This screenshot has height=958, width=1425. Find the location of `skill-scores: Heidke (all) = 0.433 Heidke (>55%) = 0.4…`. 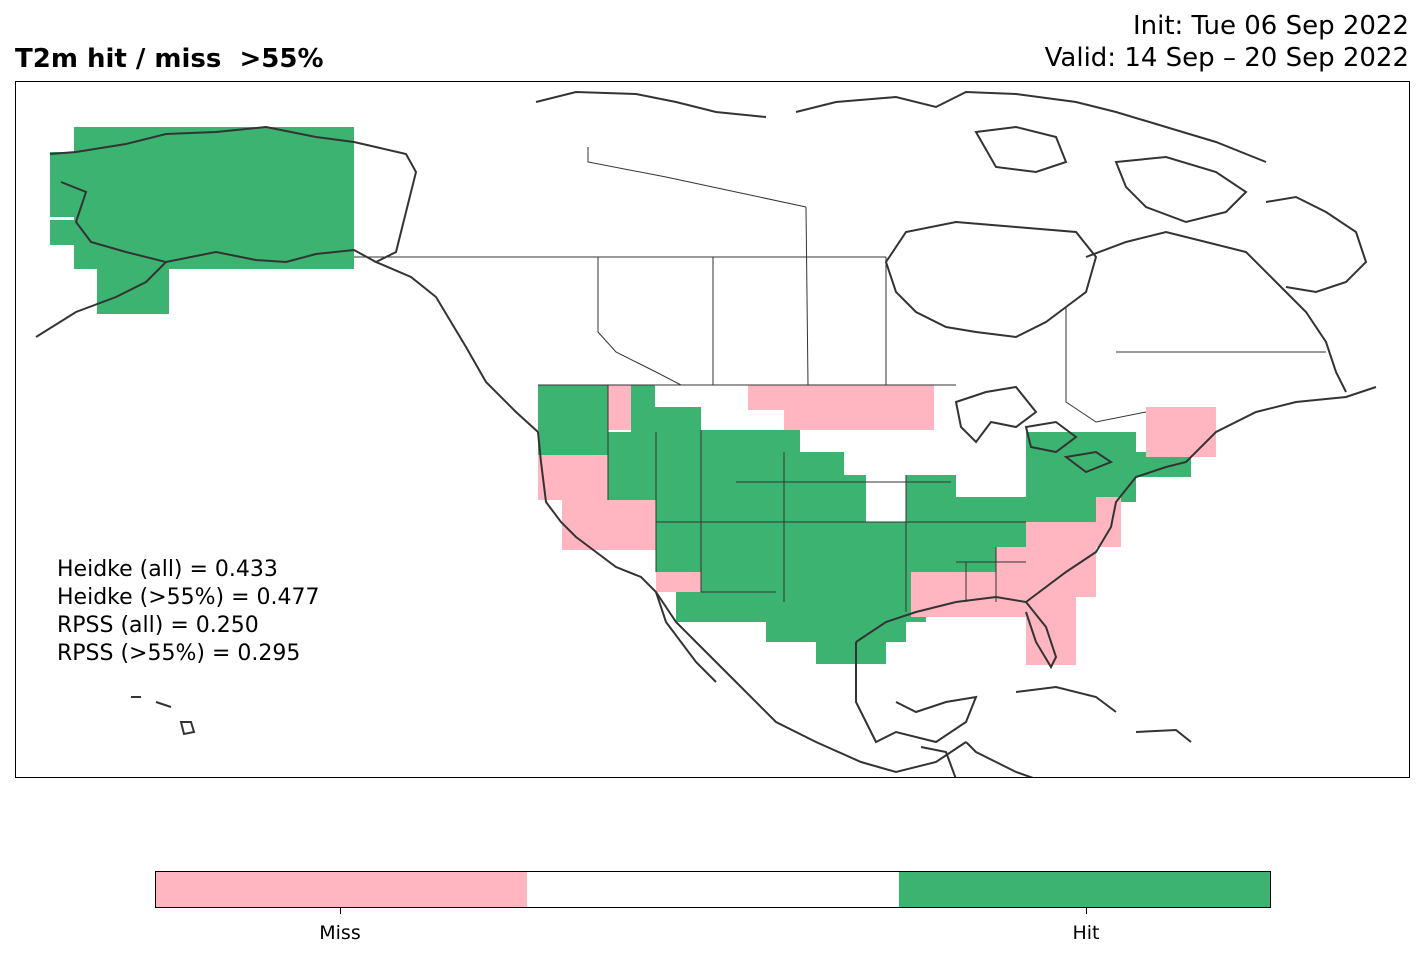

skill-scores: Heidke (all) = 0.433 Heidke (>55%) = 0.4… is located at coordinates (188, 612).